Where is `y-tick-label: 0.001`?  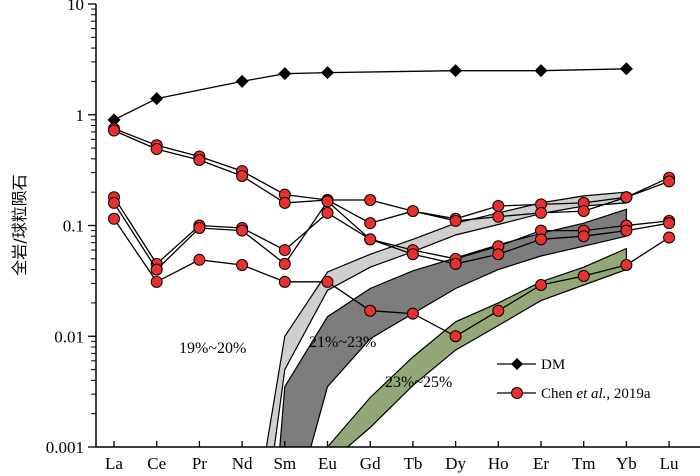 y-tick-label: 0.001 is located at coordinates (65, 447).